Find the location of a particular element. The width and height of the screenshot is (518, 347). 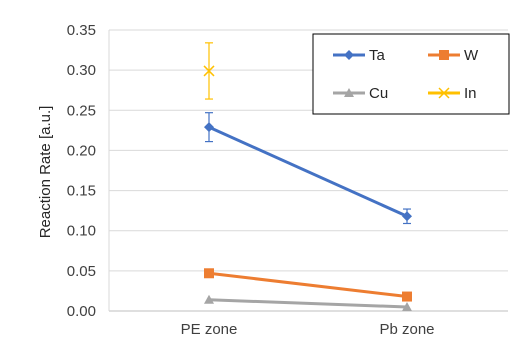

legend: Ta W Cu In is located at coordinates (411, 74).